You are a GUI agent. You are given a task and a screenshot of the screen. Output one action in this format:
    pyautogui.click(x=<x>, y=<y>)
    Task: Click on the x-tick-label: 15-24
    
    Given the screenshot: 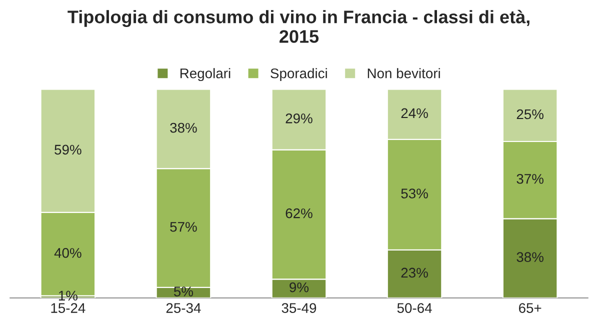 What is the action you would take?
    pyautogui.click(x=68, y=308)
    